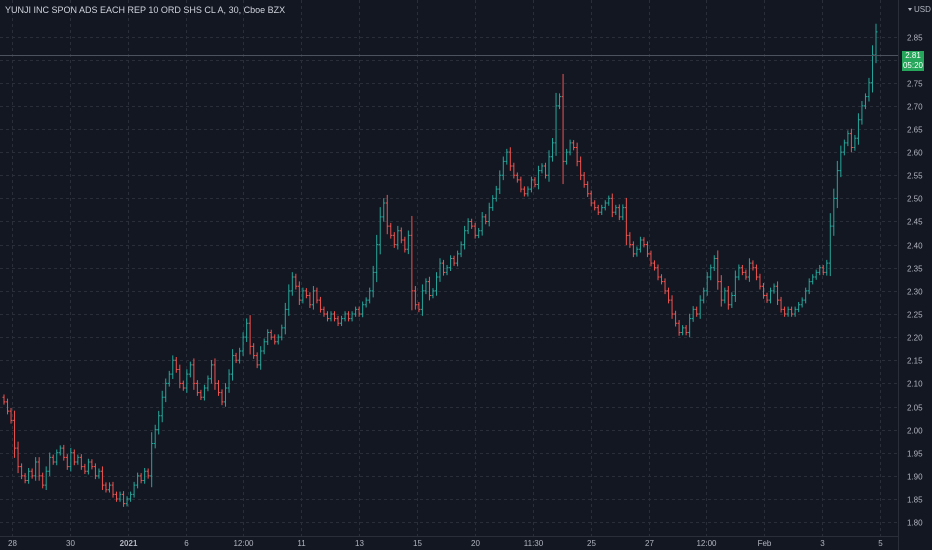 The height and width of the screenshot is (550, 932). I want to click on x-tick-label: 11, so click(301, 543).